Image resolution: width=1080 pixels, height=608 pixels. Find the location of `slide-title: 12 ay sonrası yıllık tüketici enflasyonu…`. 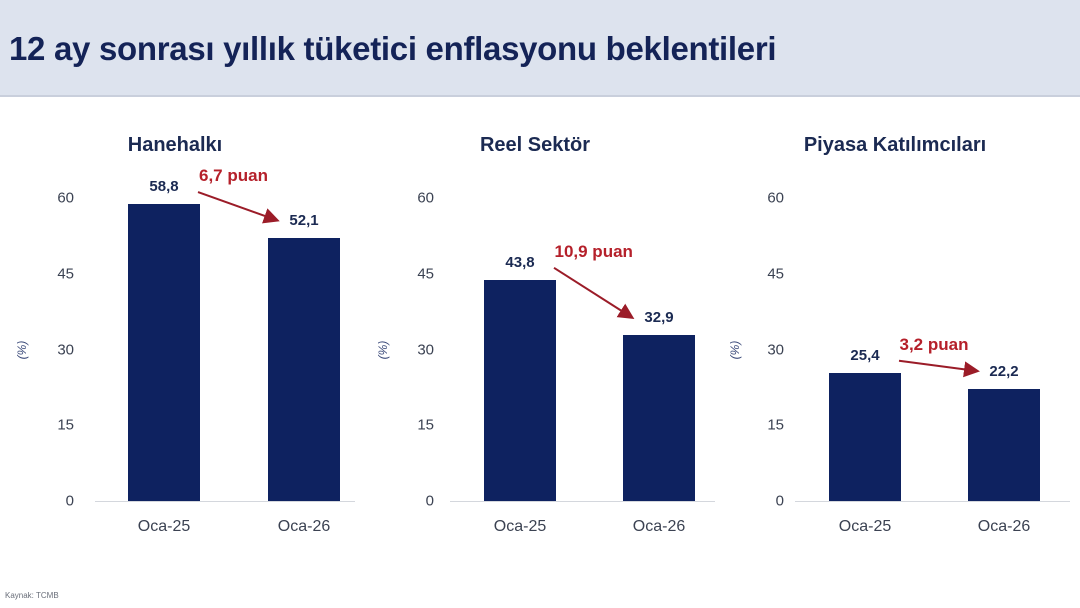

slide-title: 12 ay sonrası yıllık tüketici enflasyonu… is located at coordinates (393, 48).